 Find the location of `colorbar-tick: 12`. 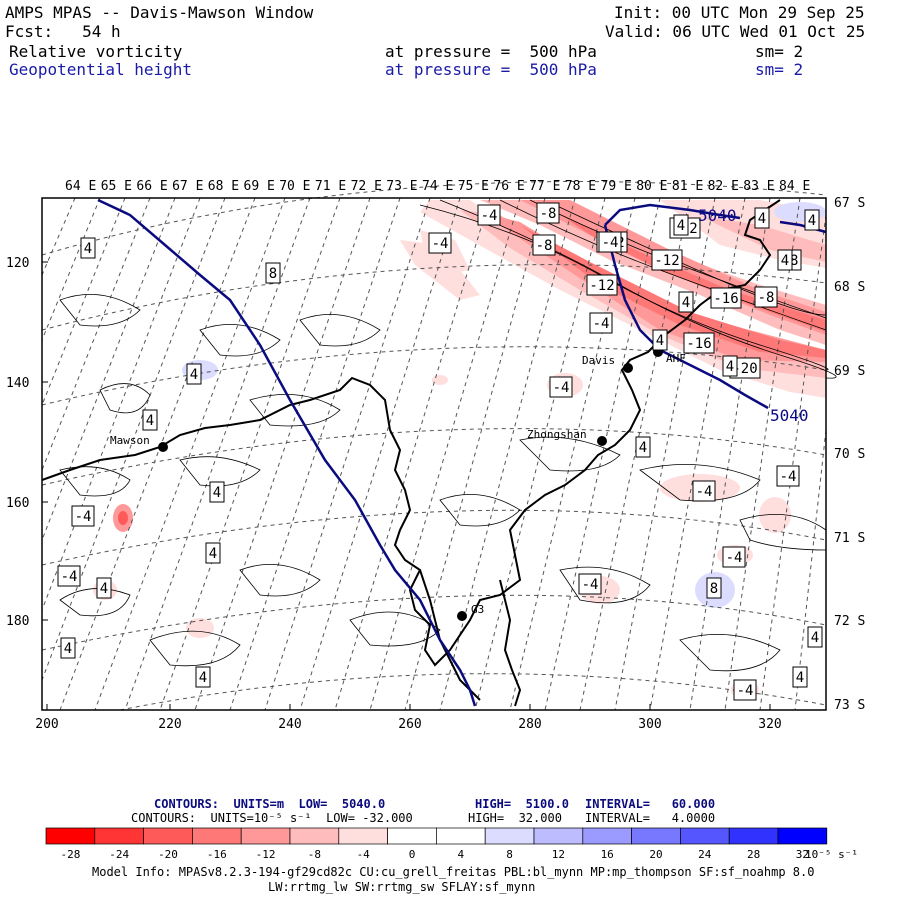

colorbar-tick: 12 is located at coordinates (558, 854).